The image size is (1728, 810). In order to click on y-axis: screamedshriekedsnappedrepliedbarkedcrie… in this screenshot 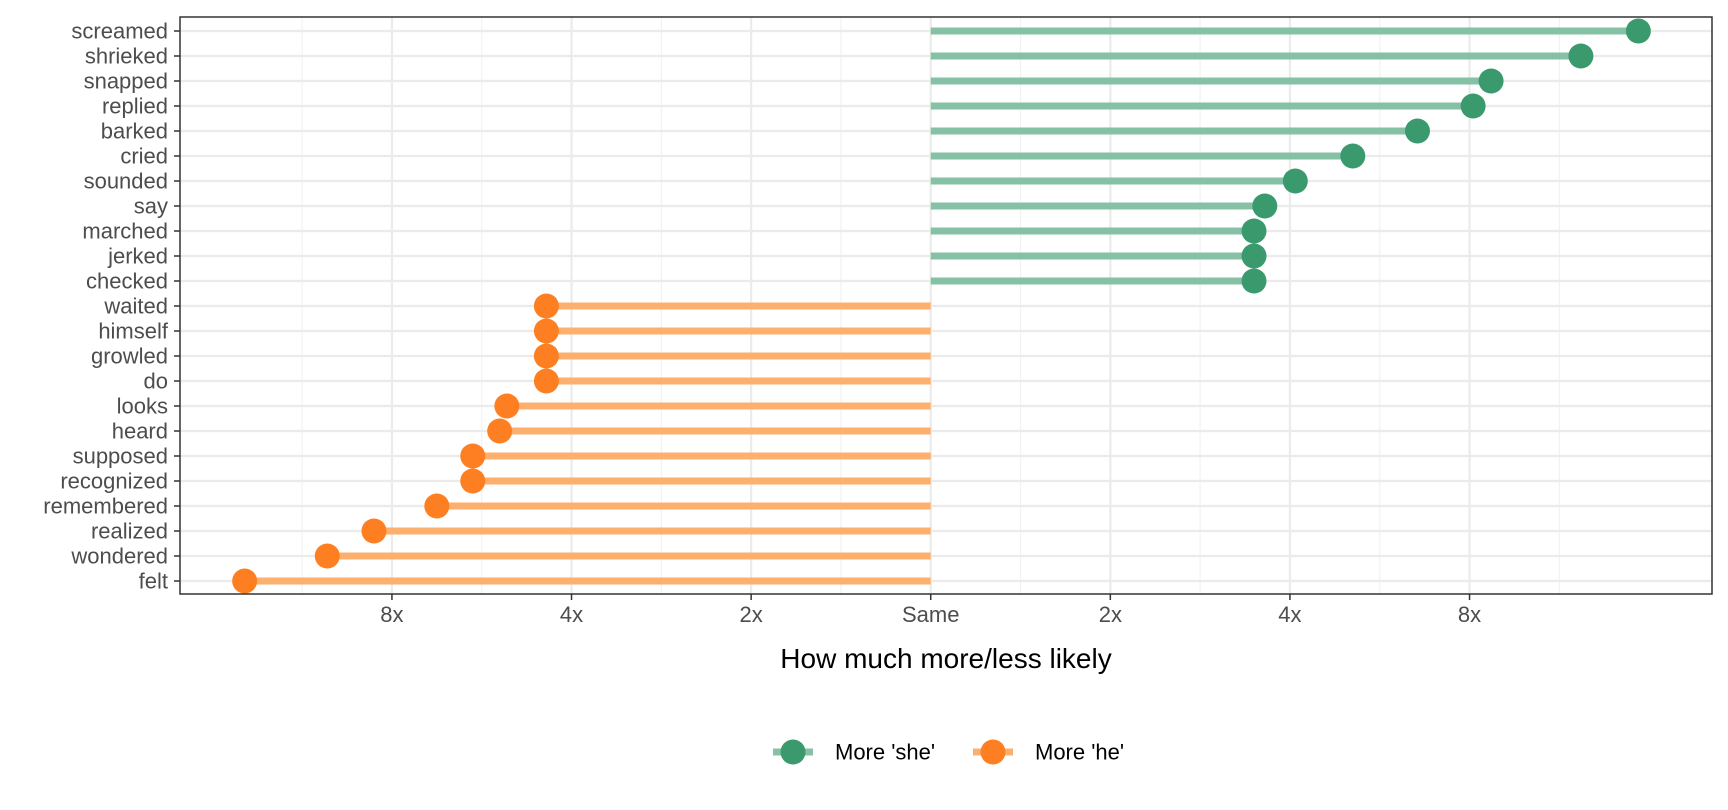, I will do `click(111, 306)`.